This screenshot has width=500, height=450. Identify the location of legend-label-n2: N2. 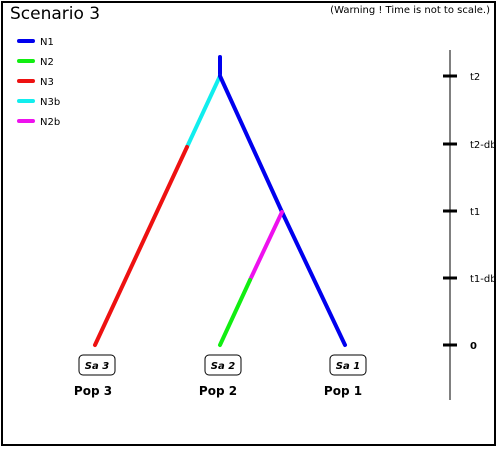
(47, 62).